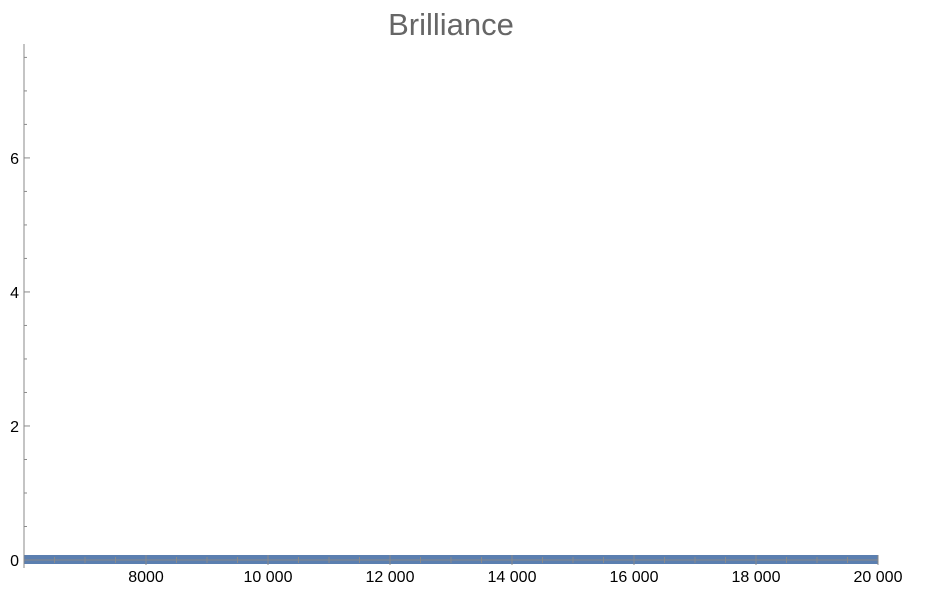 The width and height of the screenshot is (927, 595). What do you see at coordinates (14, 293) in the screenshot?
I see `y-tick-label: 4` at bounding box center [14, 293].